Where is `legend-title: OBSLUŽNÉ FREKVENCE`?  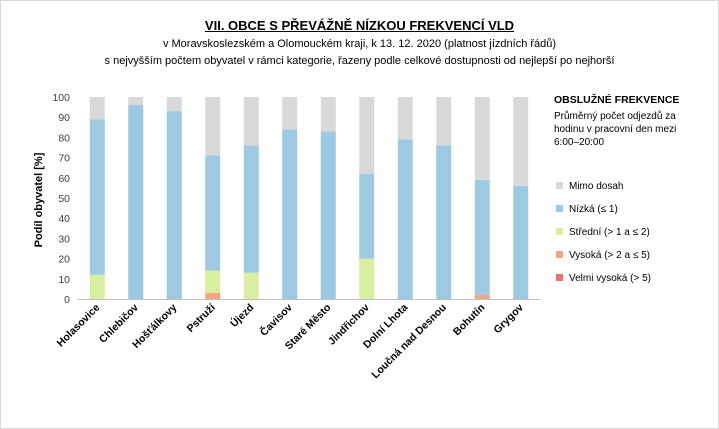 legend-title: OBSLUŽNÉ FREKVENCE is located at coordinates (617, 100).